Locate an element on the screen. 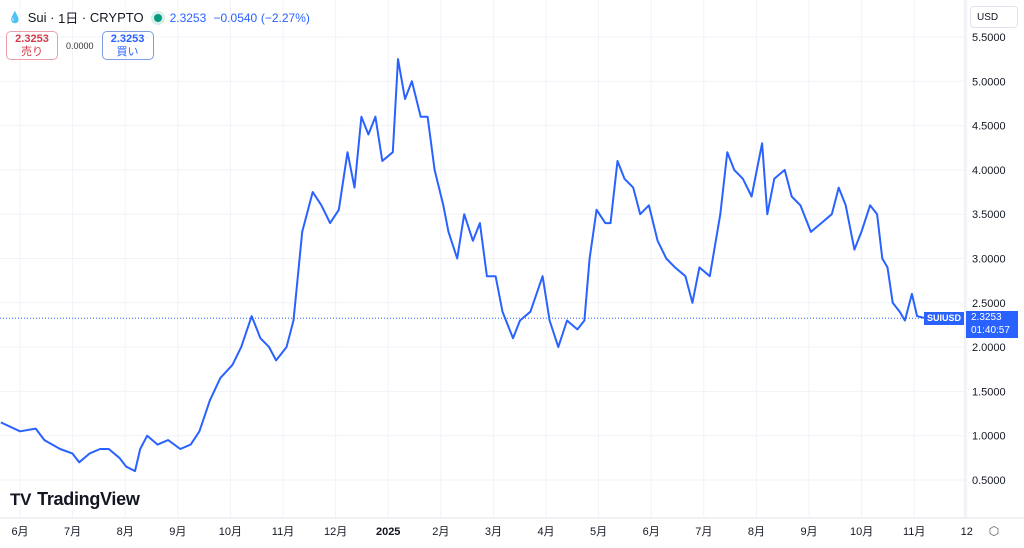  tv-logo-icon: TV is located at coordinates (21, 499).